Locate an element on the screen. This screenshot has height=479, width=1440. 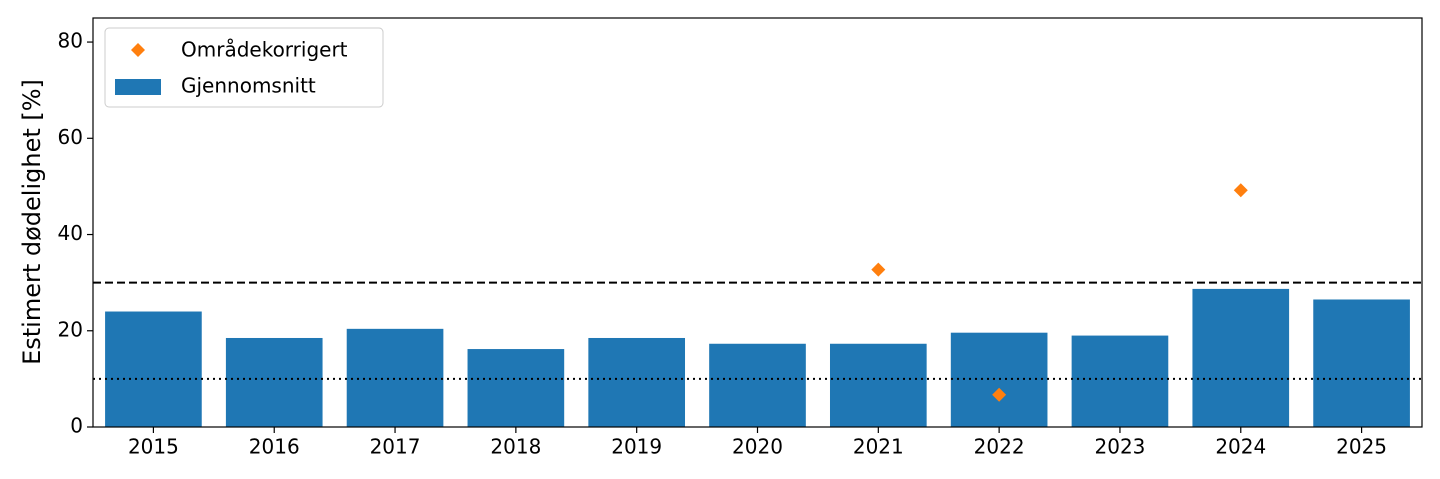
x-tick-label: 2015 is located at coordinates (153, 447).